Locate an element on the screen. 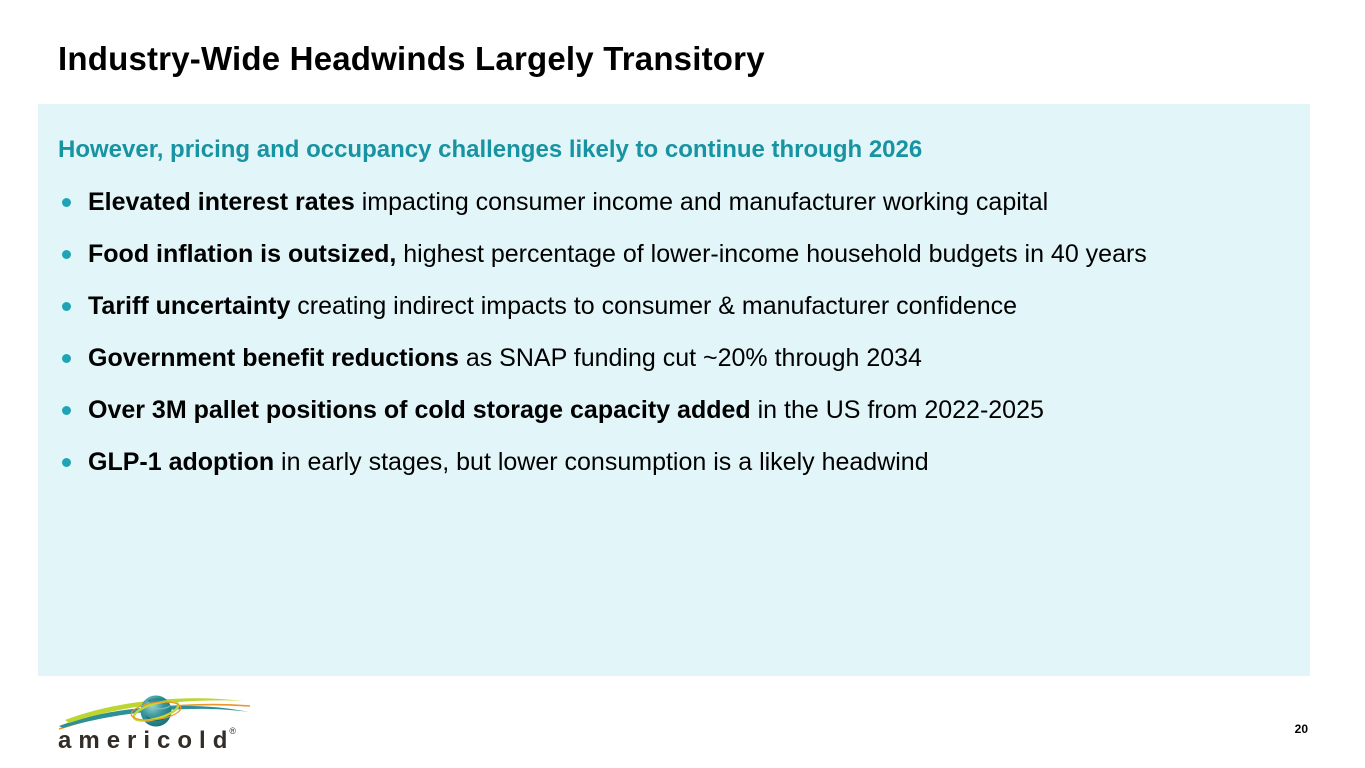  americold-logo: americold® is located at coordinates (154, 724).